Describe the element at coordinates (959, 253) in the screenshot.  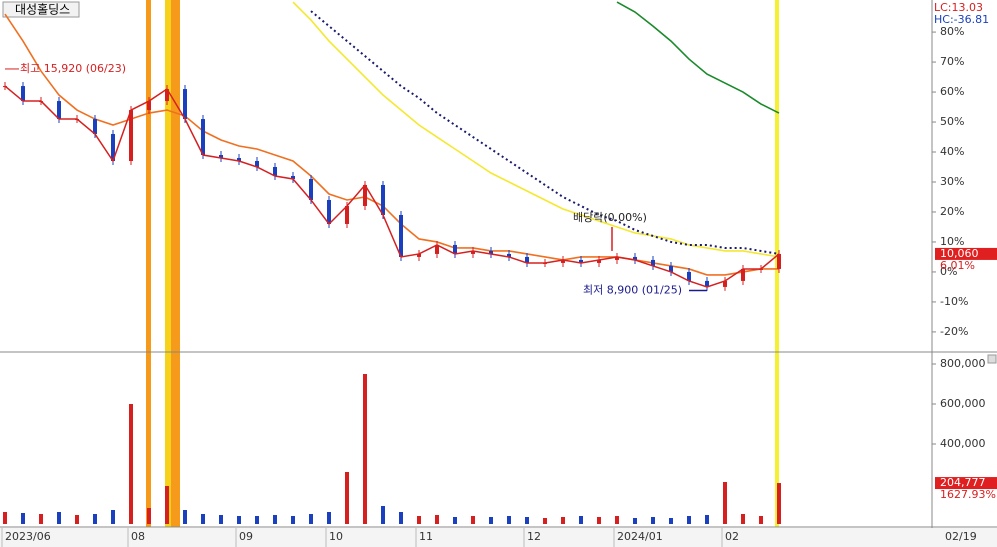
I see `price-tag-label: 10,060` at that location.